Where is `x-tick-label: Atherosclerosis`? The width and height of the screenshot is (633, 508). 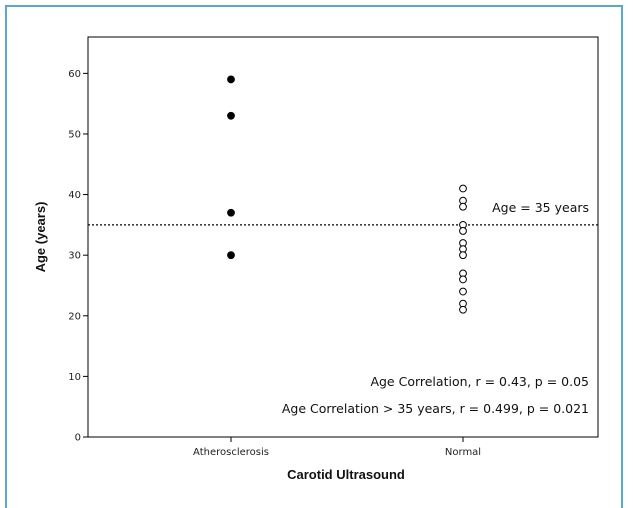
x-tick-label: Atherosclerosis is located at coordinates (231, 452).